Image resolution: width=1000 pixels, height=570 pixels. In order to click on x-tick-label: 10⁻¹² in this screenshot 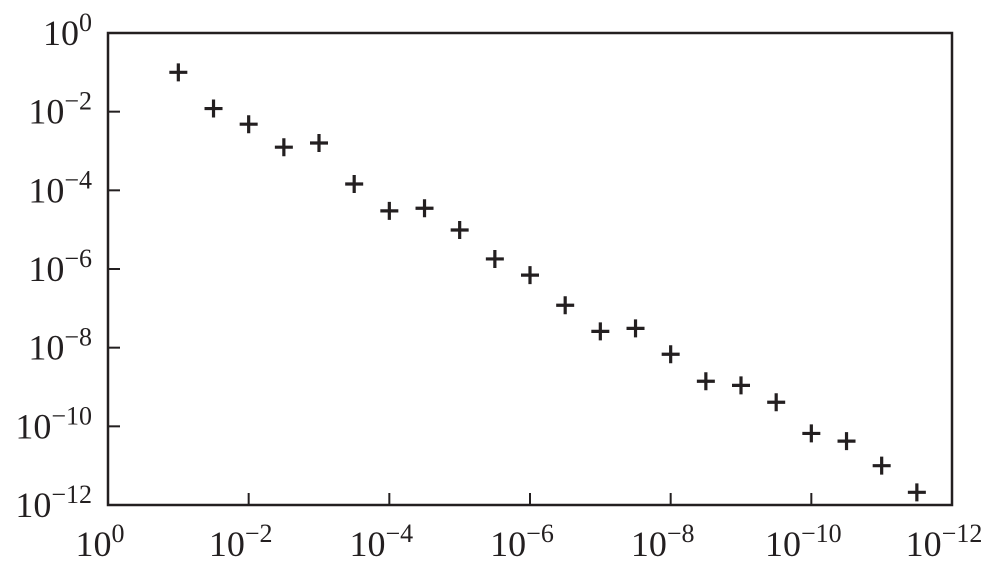, I will do `click(944, 541)`.